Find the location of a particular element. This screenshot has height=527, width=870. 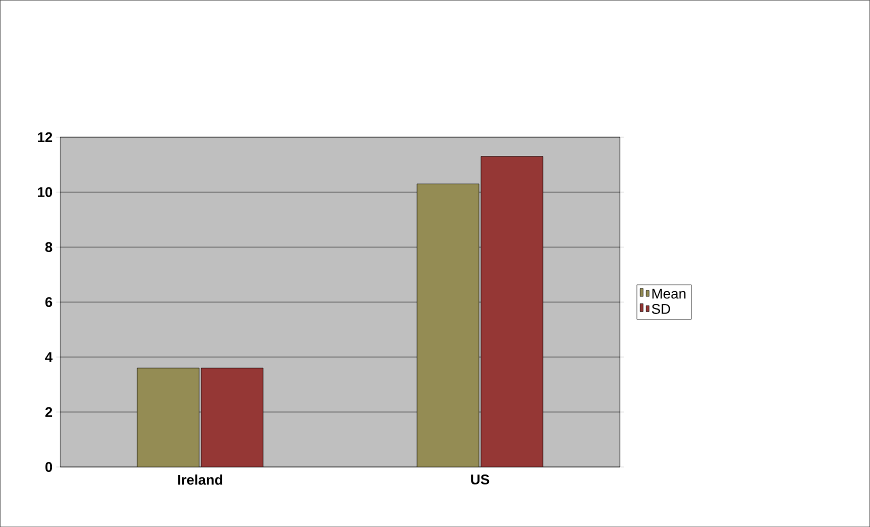

y-tick-label: 6 is located at coordinates (48, 302).